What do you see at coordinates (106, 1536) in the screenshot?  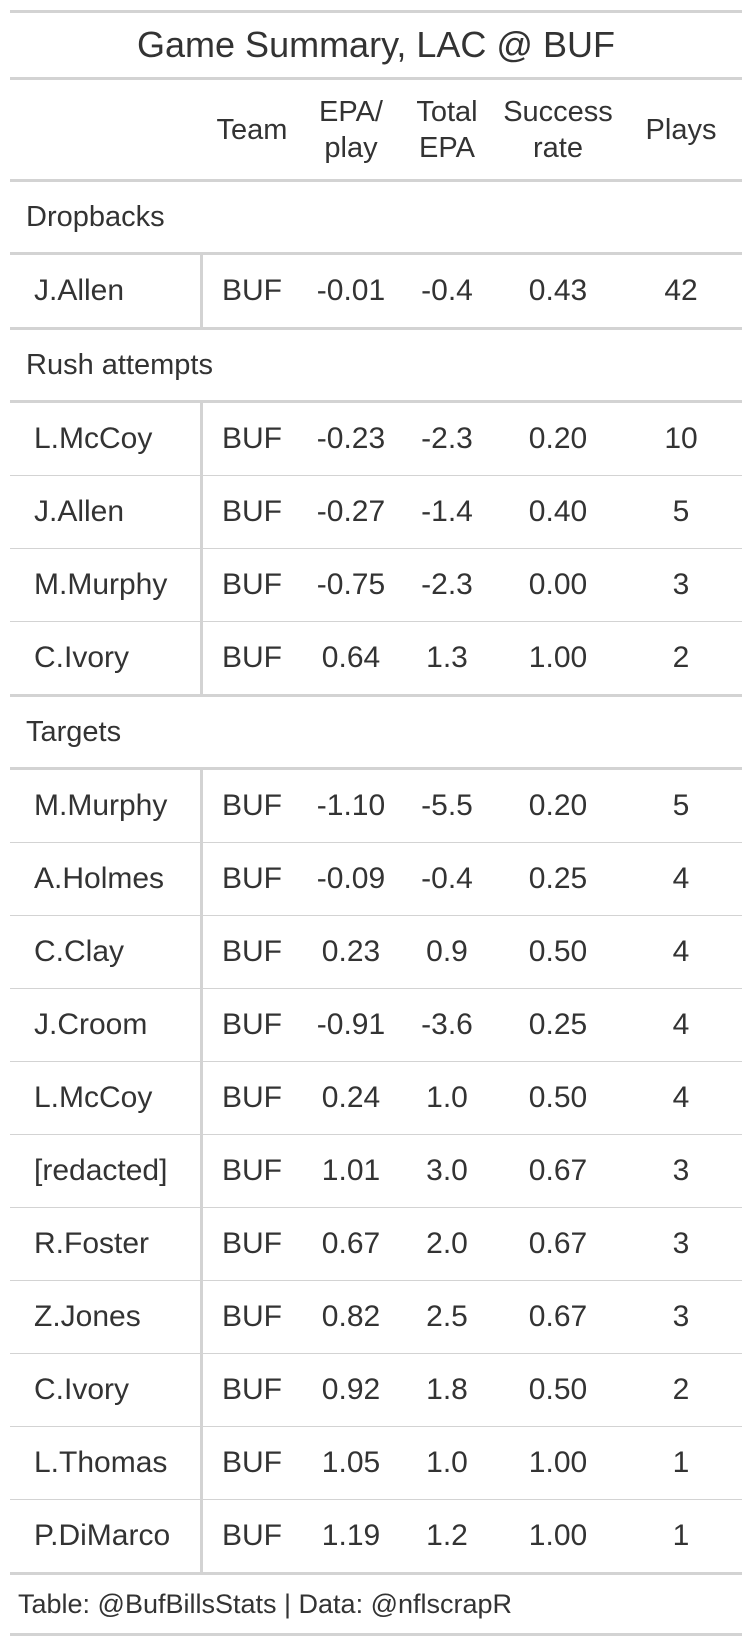 I see `player-name-cell: P.DiMarco` at bounding box center [106, 1536].